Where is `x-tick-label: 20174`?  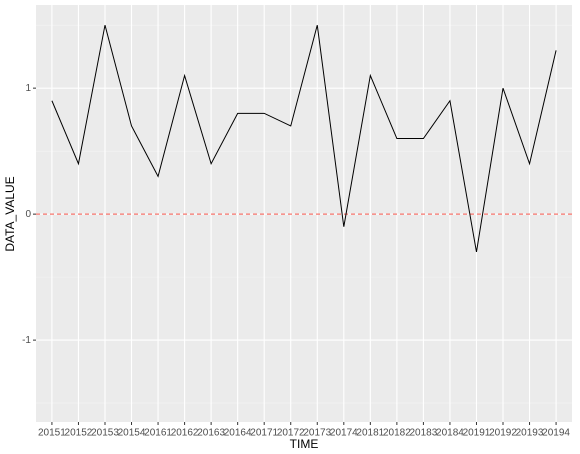 x-tick-label: 20174 is located at coordinates (344, 433).